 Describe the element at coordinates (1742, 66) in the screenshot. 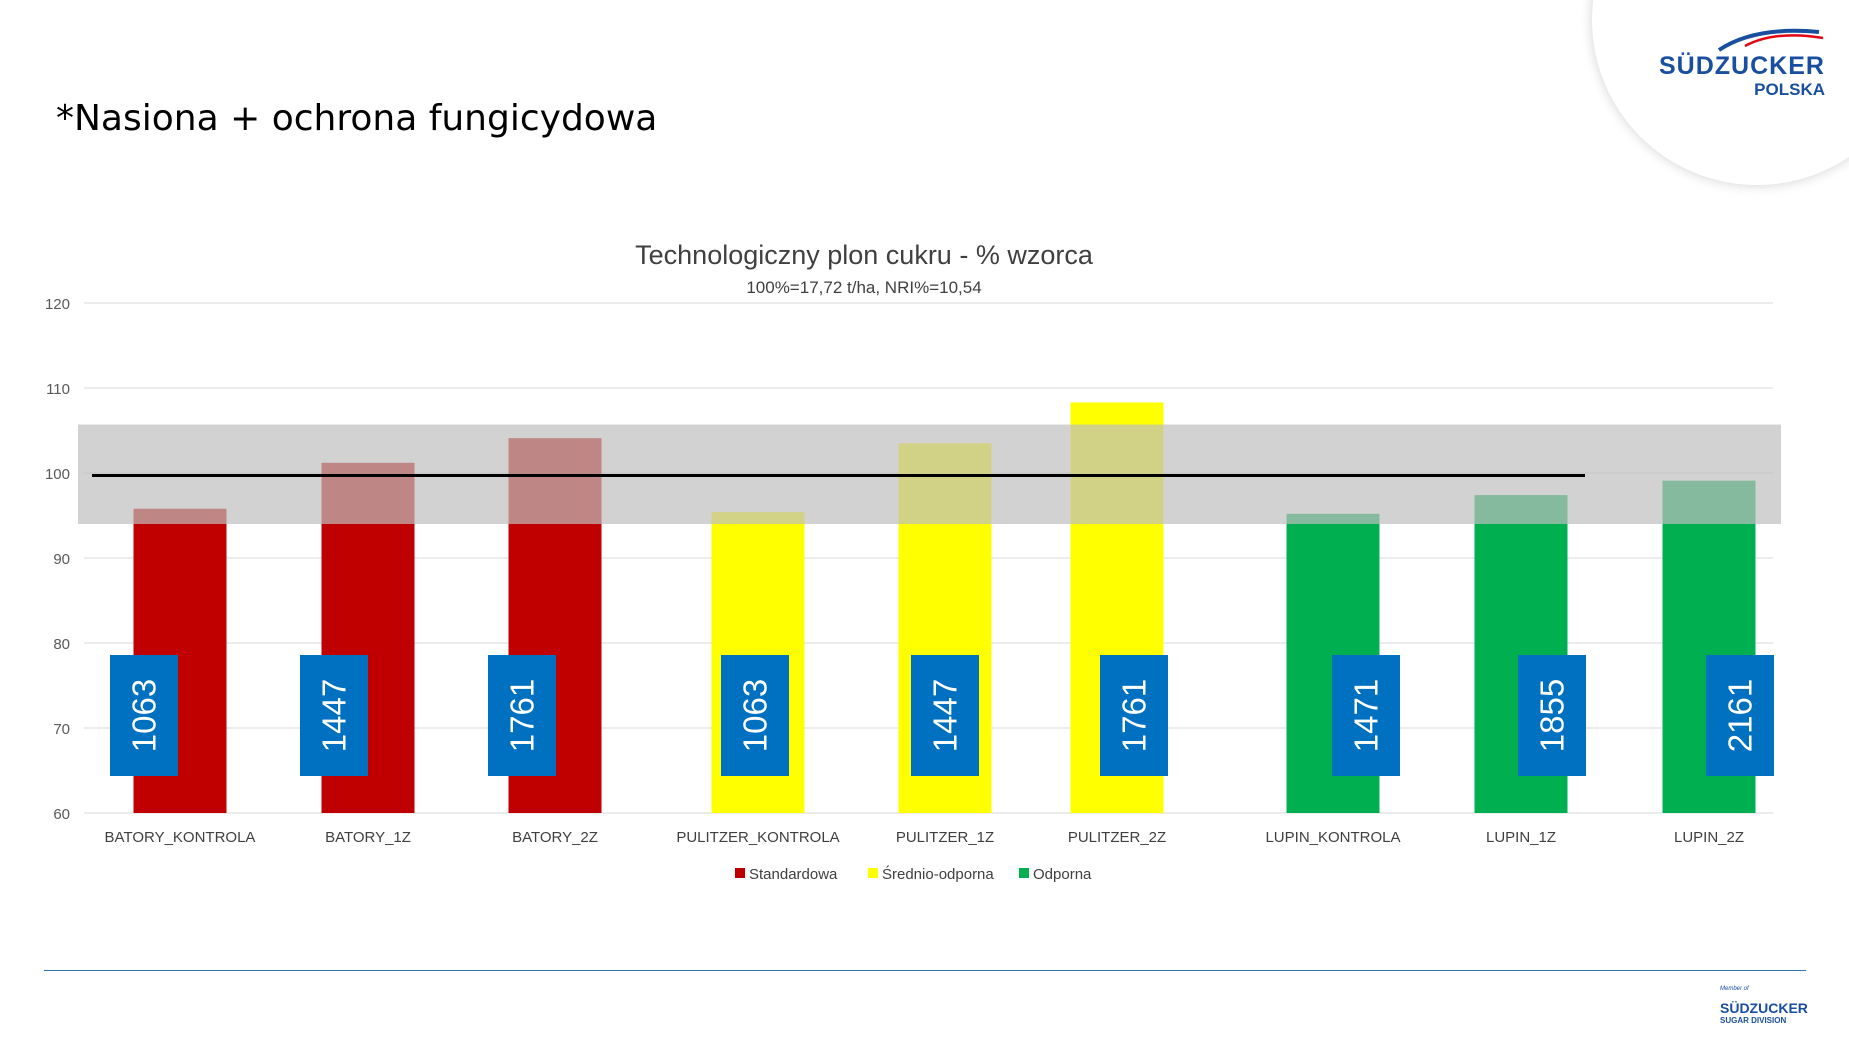

I see `logo-word: SÜDZUCKER` at that location.